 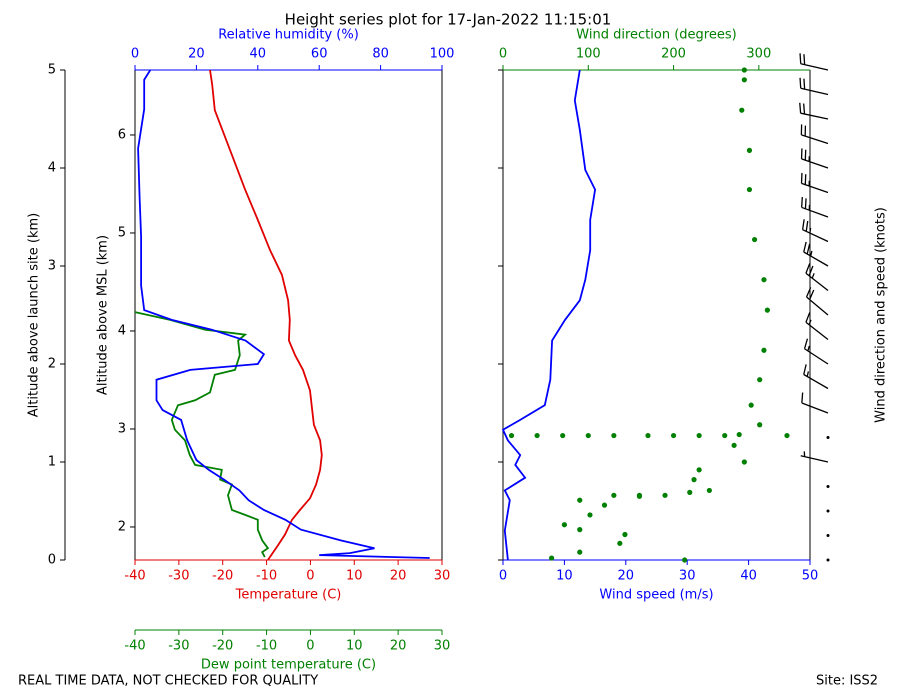 I want to click on site-label: Site: ISS2, so click(x=847, y=681).